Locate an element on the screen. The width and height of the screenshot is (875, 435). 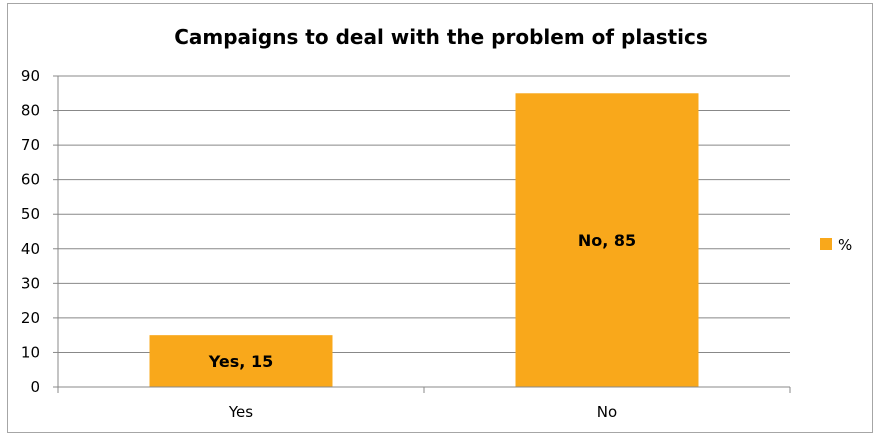
data-label: No, 85 is located at coordinates (607, 240).